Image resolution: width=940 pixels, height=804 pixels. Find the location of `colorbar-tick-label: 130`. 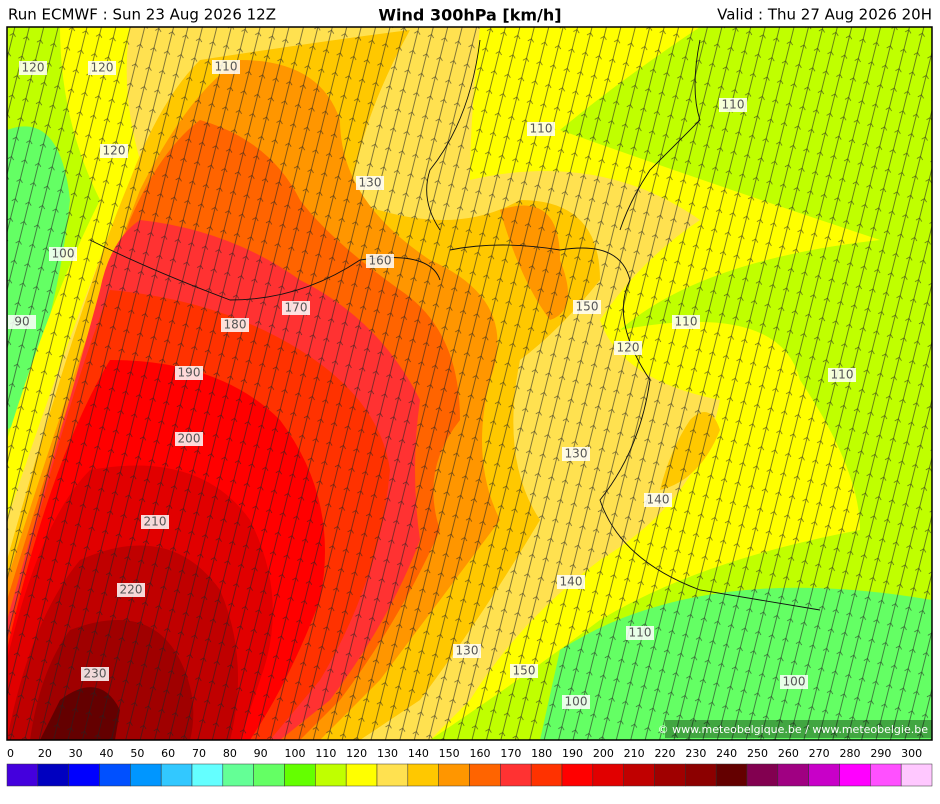

colorbar-tick-label: 130 is located at coordinates (387, 753).